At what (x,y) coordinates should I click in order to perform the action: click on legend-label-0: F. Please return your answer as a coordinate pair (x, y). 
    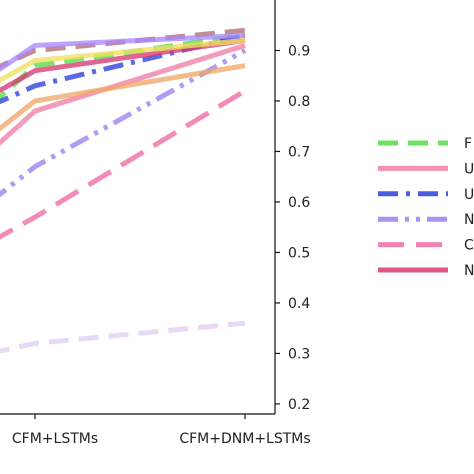
    Looking at the image, I should click on (468, 144).